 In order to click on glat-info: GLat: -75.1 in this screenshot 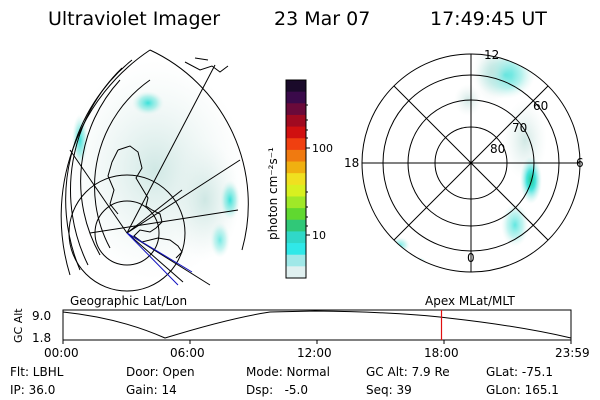, I will do `click(519, 372)`.